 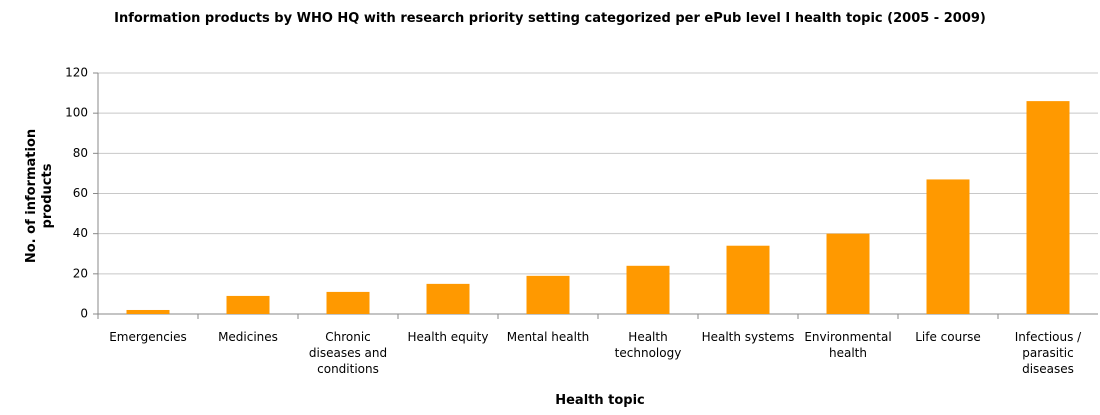 I want to click on x-tick-label: Health technology, so click(x=648, y=345).